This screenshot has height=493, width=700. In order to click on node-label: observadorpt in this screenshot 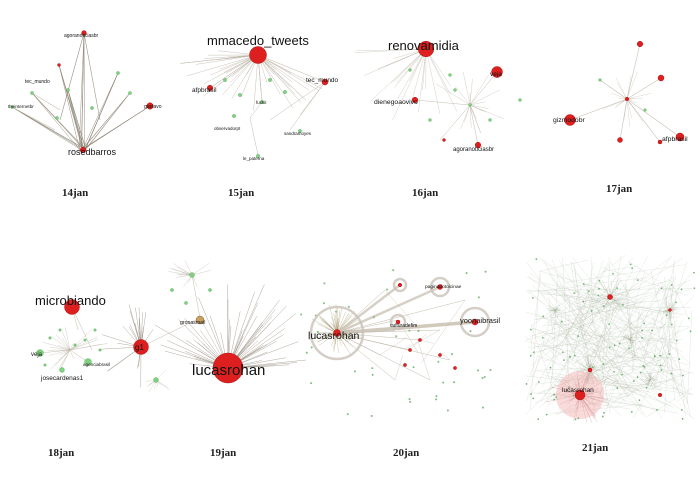, I will do `click(227, 128)`.